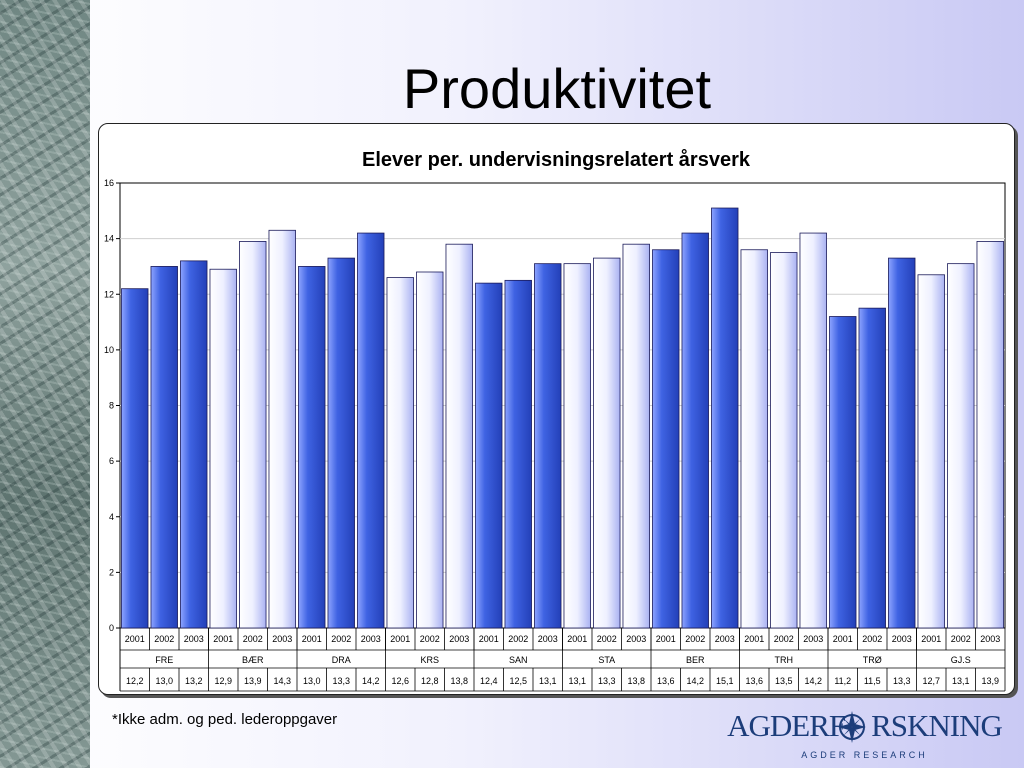  What do you see at coordinates (253, 660) in the screenshot?
I see `category-label: BÆR` at bounding box center [253, 660].